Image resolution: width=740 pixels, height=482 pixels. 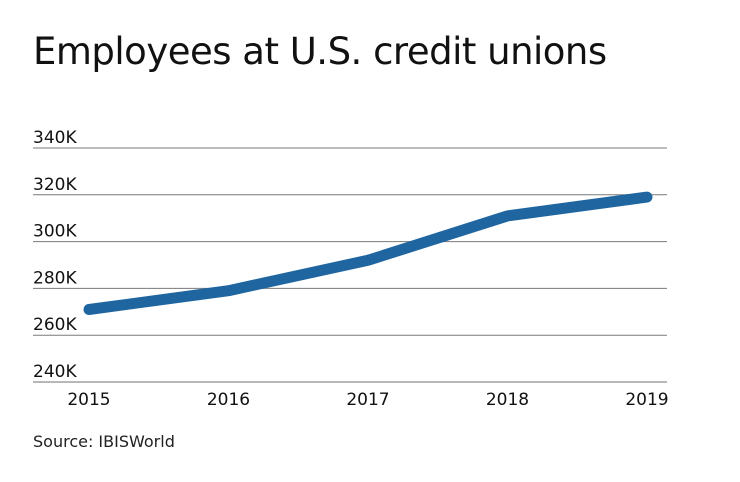 I want to click on x-tick-label: 2017, so click(x=367, y=400).